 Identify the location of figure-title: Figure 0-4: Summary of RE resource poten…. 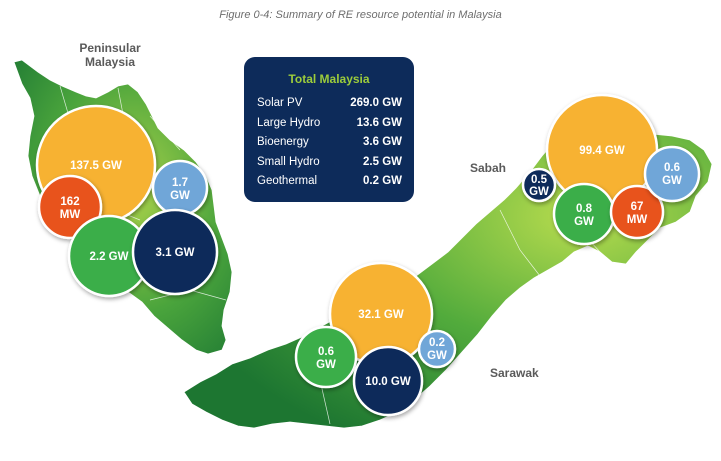
(360, 15).